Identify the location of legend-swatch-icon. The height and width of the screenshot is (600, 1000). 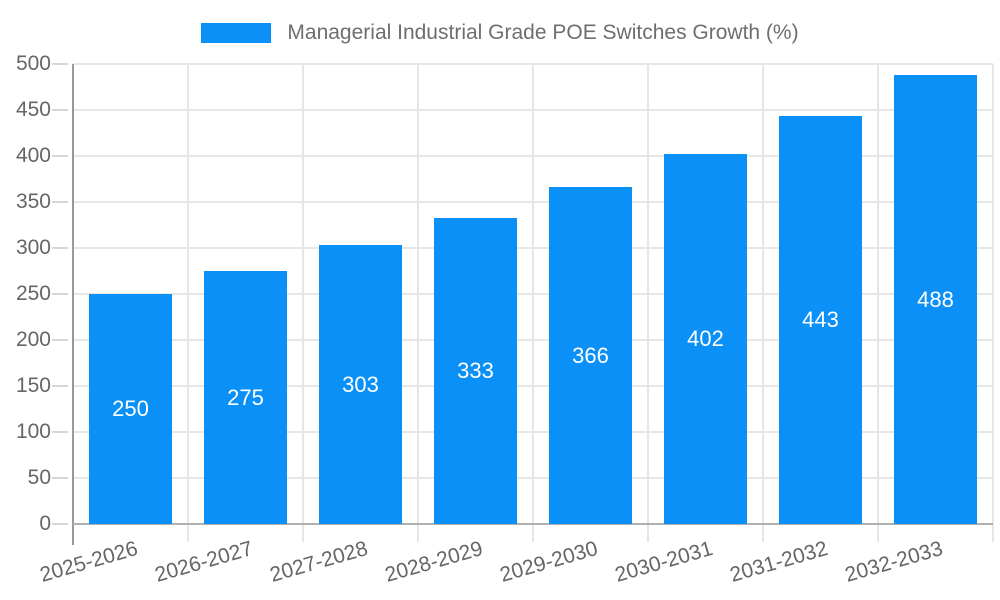
(236, 33).